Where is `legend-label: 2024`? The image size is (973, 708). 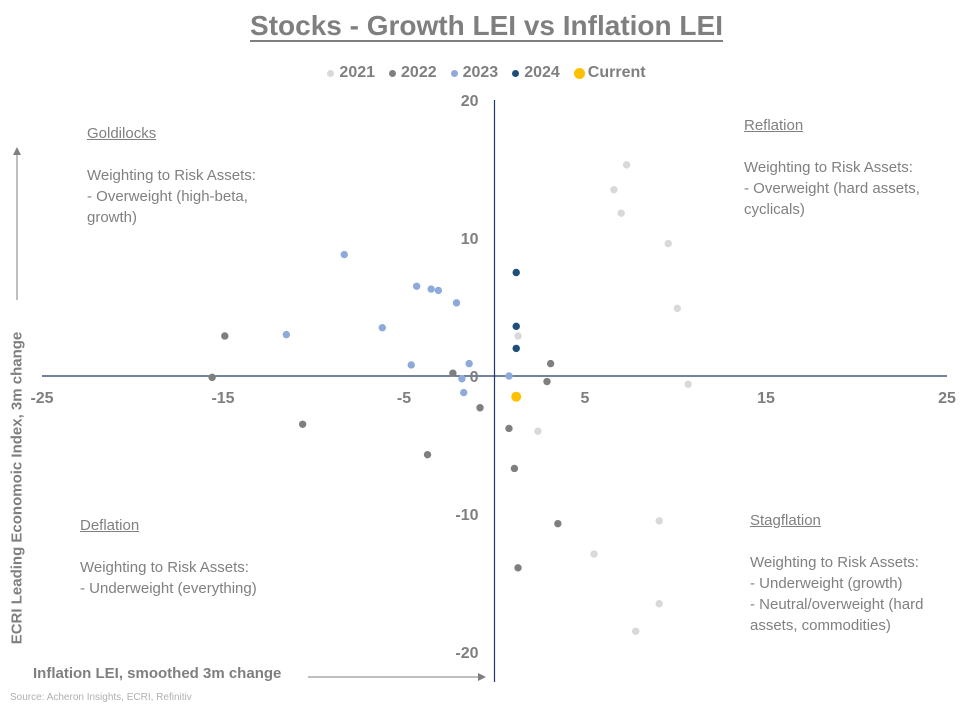 legend-label: 2024 is located at coordinates (542, 72).